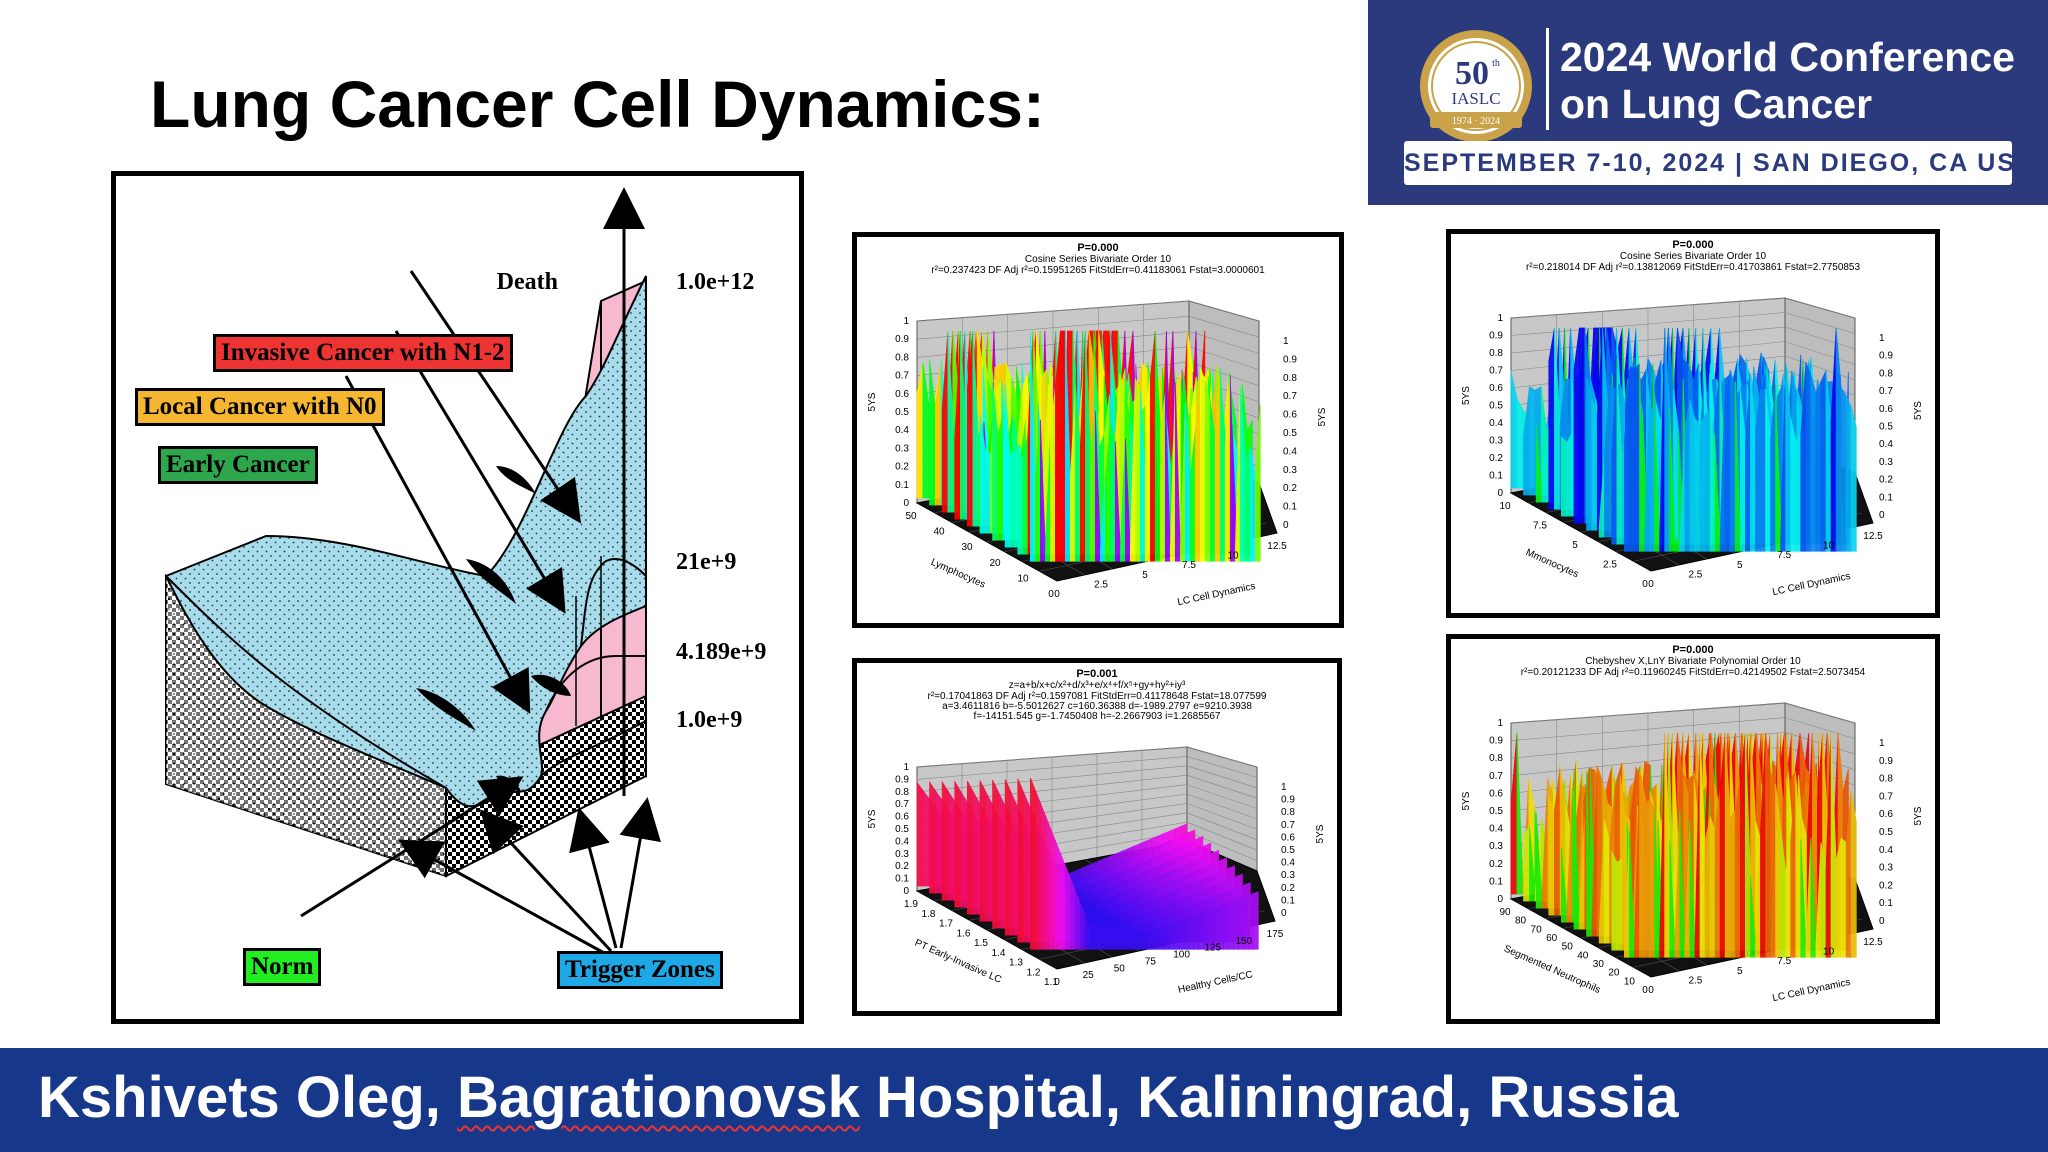 This screenshot has height=1152, width=2048. Describe the element at coordinates (1547, 79) in the screenshot. I see `banner-divider` at that location.